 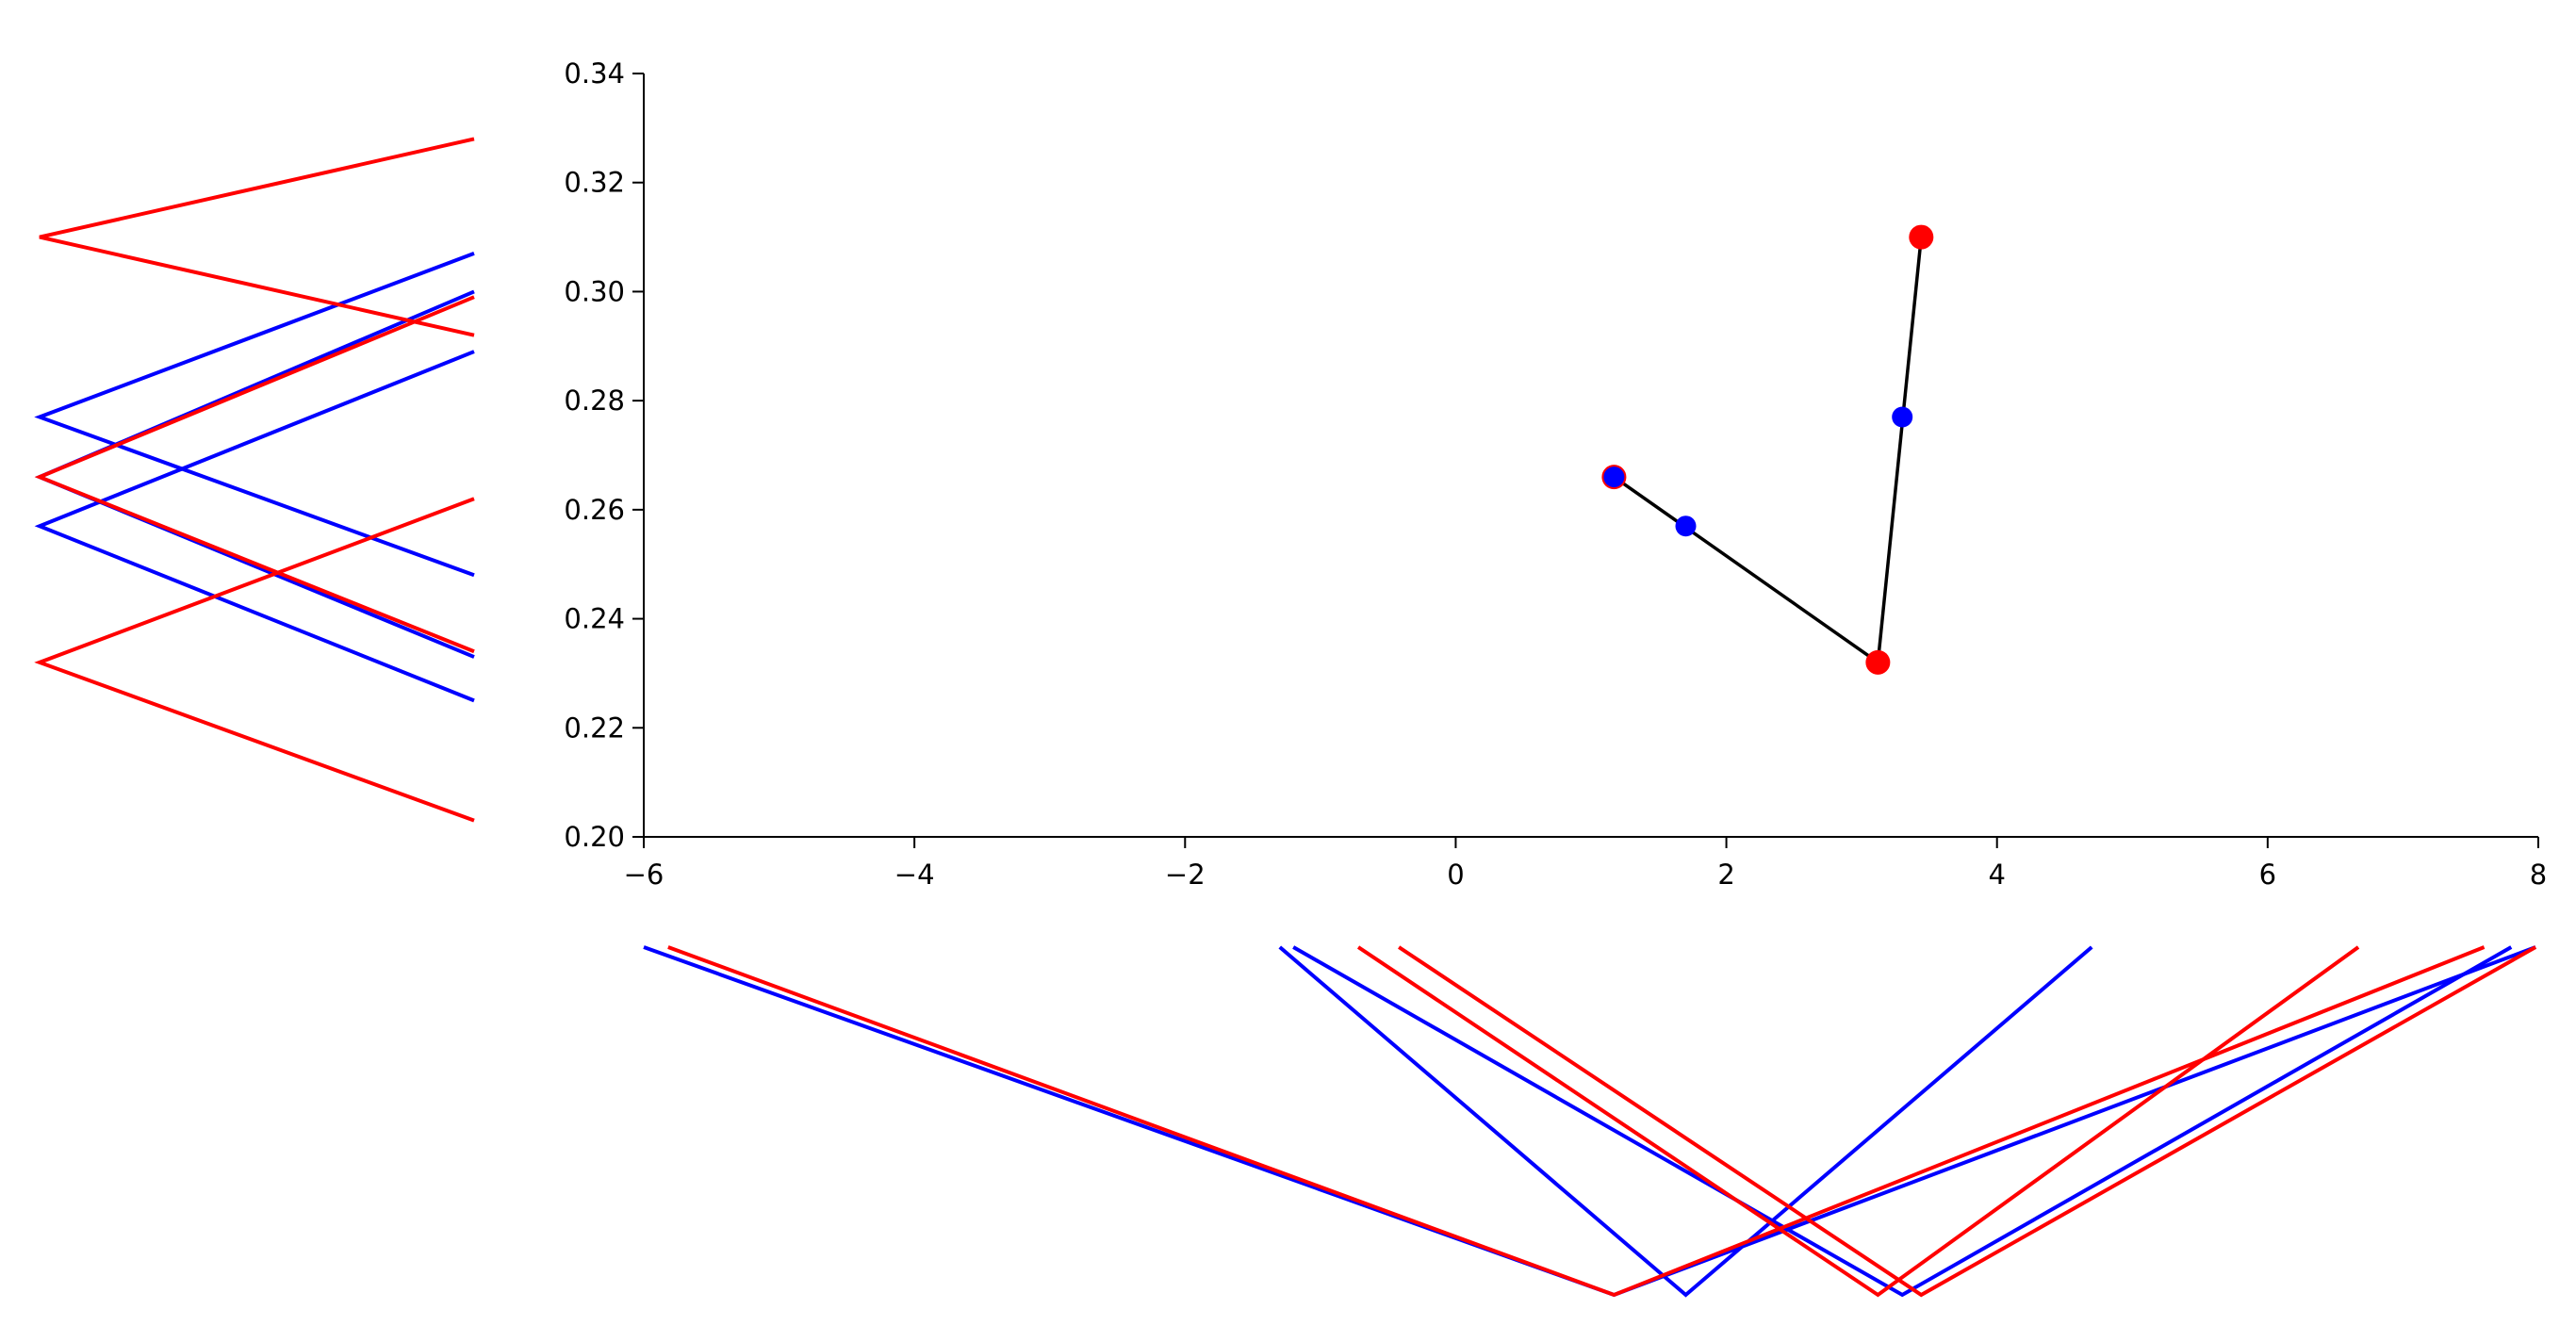 I want to click on x-tick-label: 0, so click(x=1455, y=875).